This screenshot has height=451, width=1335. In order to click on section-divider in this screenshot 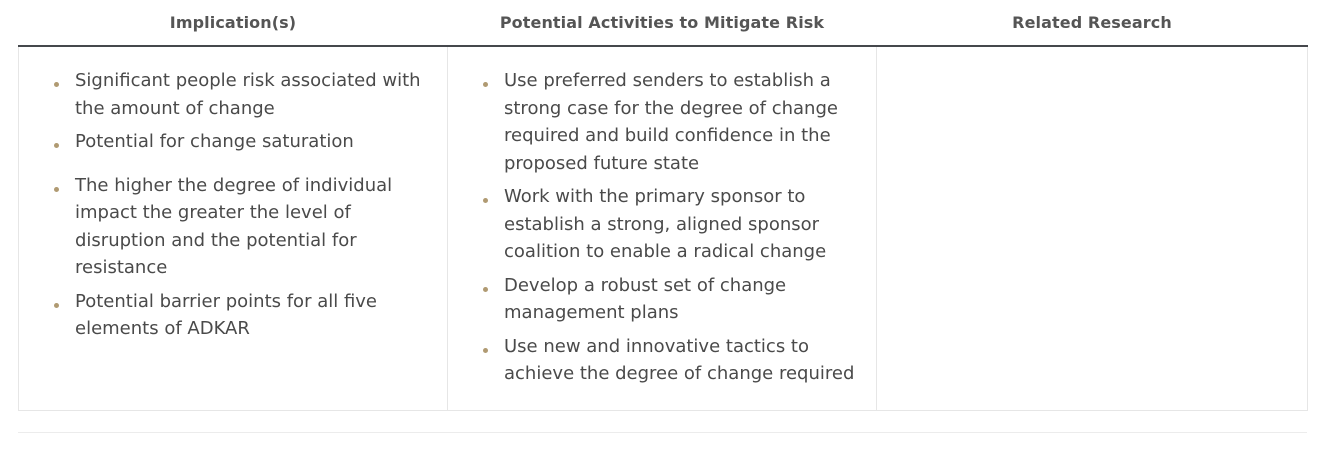, I will do `click(662, 432)`.